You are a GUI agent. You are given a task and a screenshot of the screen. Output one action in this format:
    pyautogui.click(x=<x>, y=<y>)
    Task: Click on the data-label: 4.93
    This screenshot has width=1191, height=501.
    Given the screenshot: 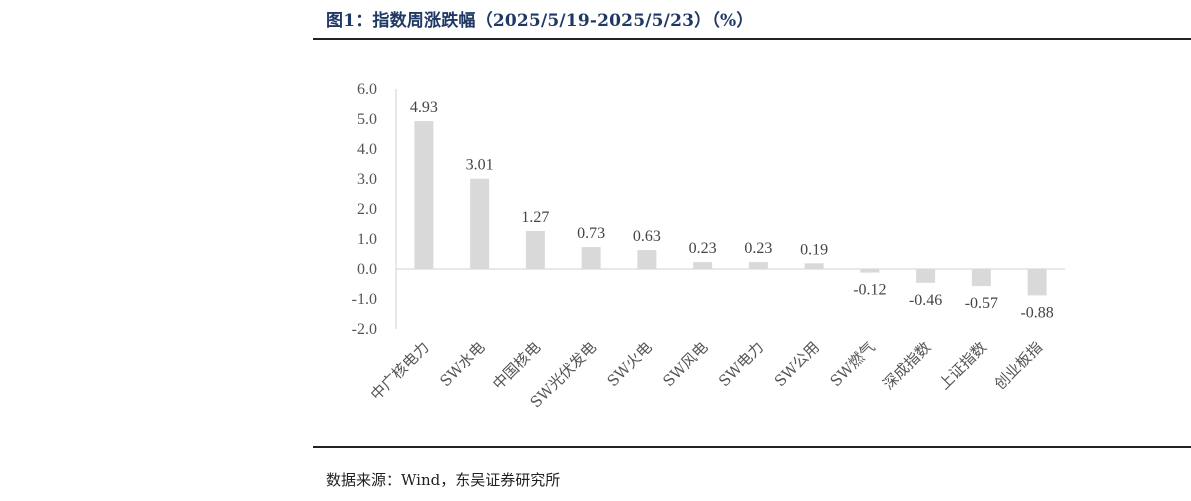 What is the action you would take?
    pyautogui.click(x=424, y=107)
    